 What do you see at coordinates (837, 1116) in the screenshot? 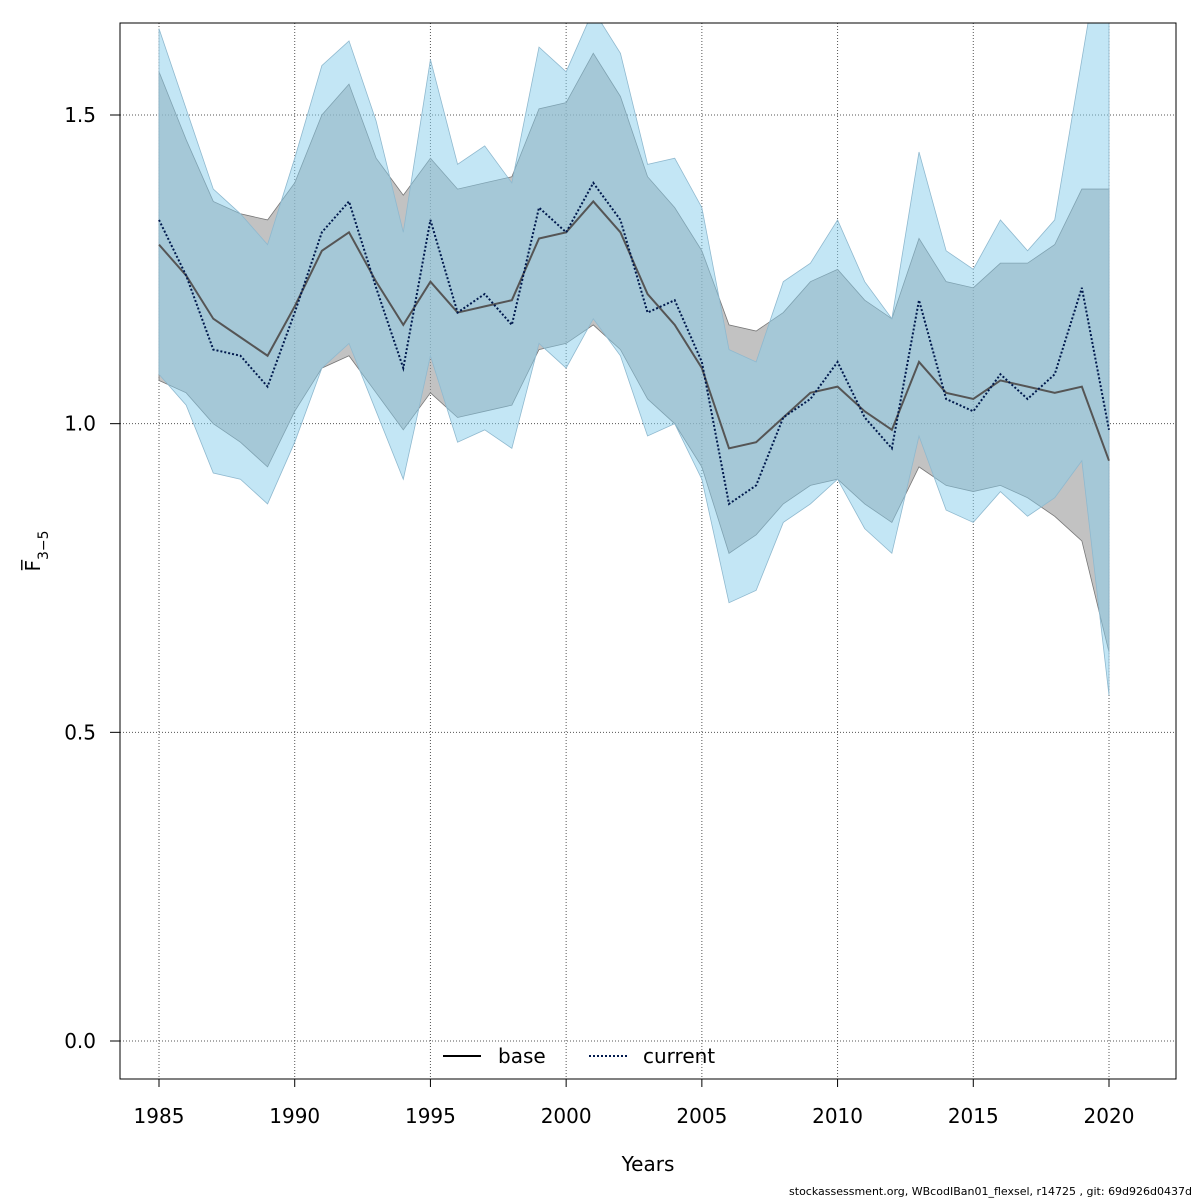
I see `x-tick-label: 2010` at bounding box center [837, 1116].